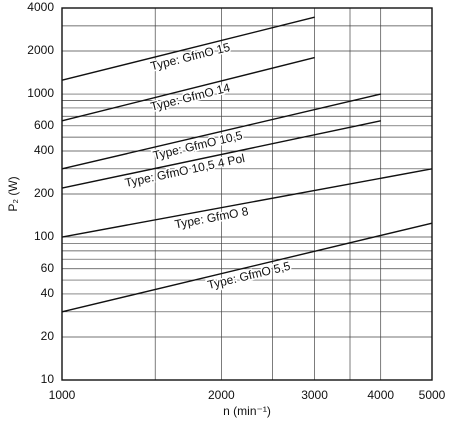  What do you see at coordinates (44, 125) in the screenshot?
I see `y-tick-label: 600` at bounding box center [44, 125].